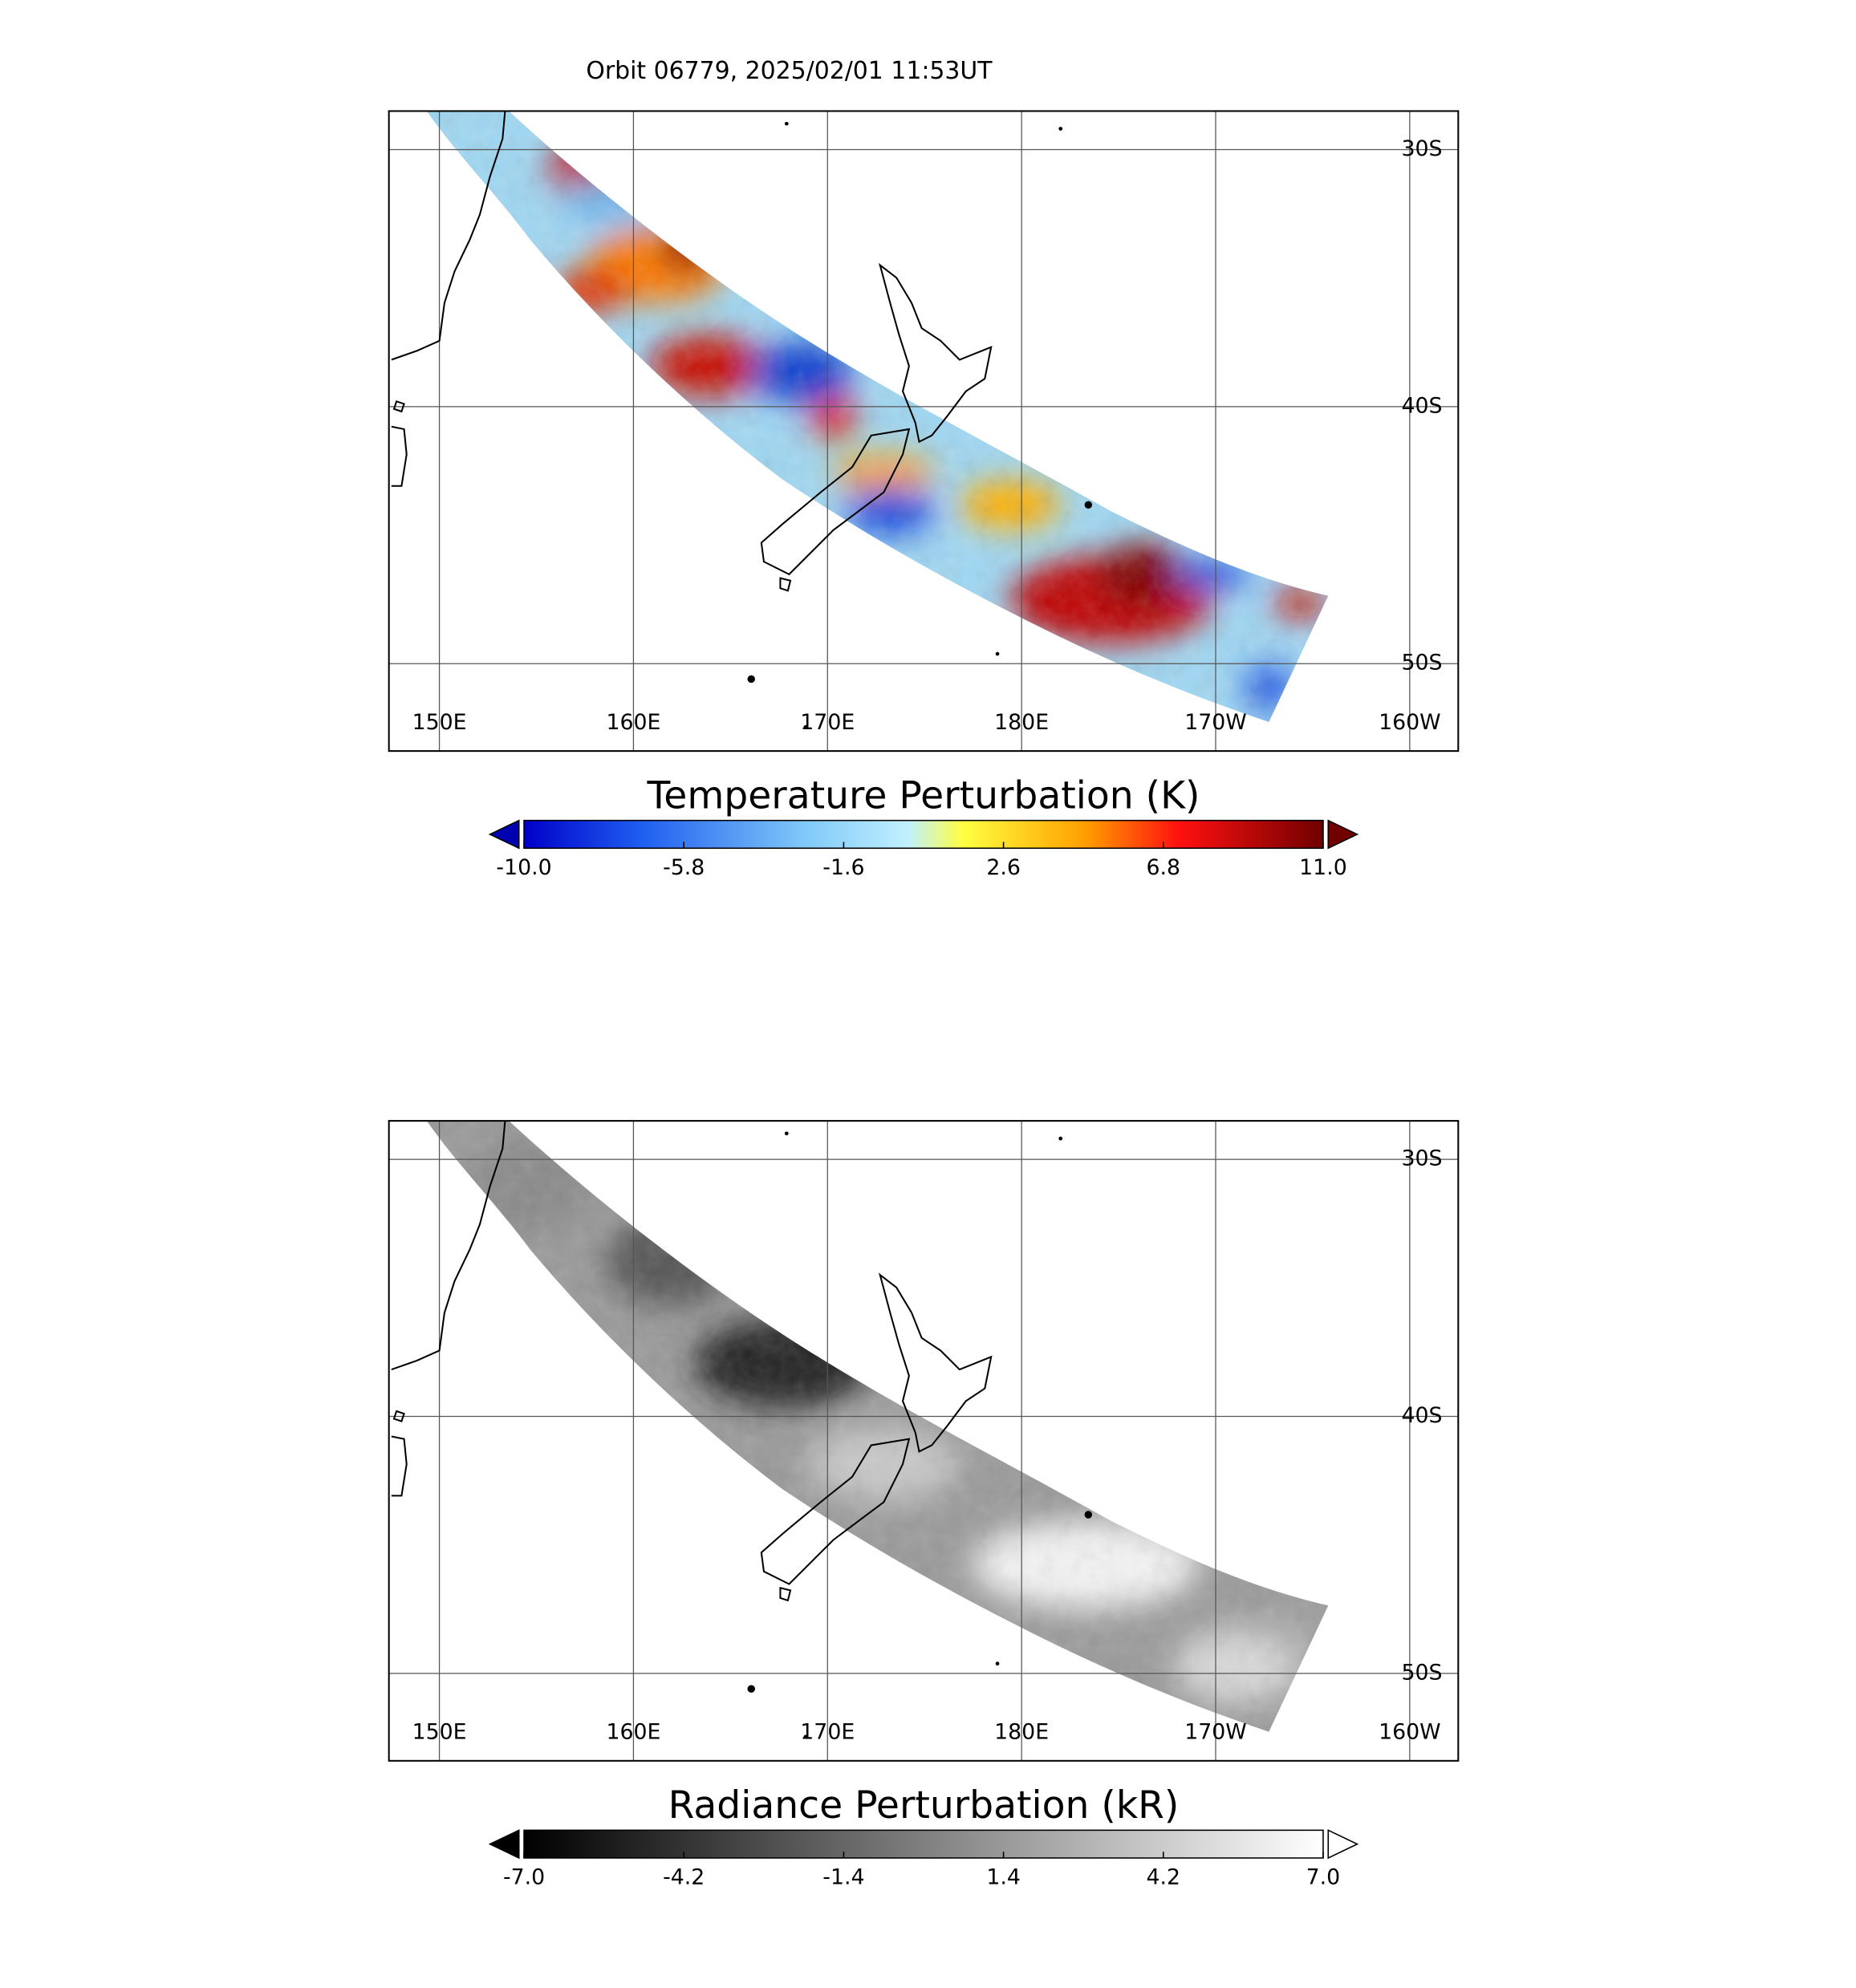  I want to click on temperature-swath, so click(878, 416).